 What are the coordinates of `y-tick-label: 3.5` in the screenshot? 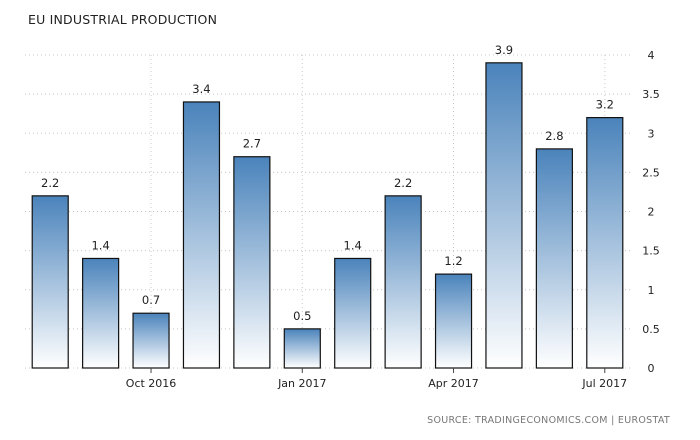 It's located at (651, 94).